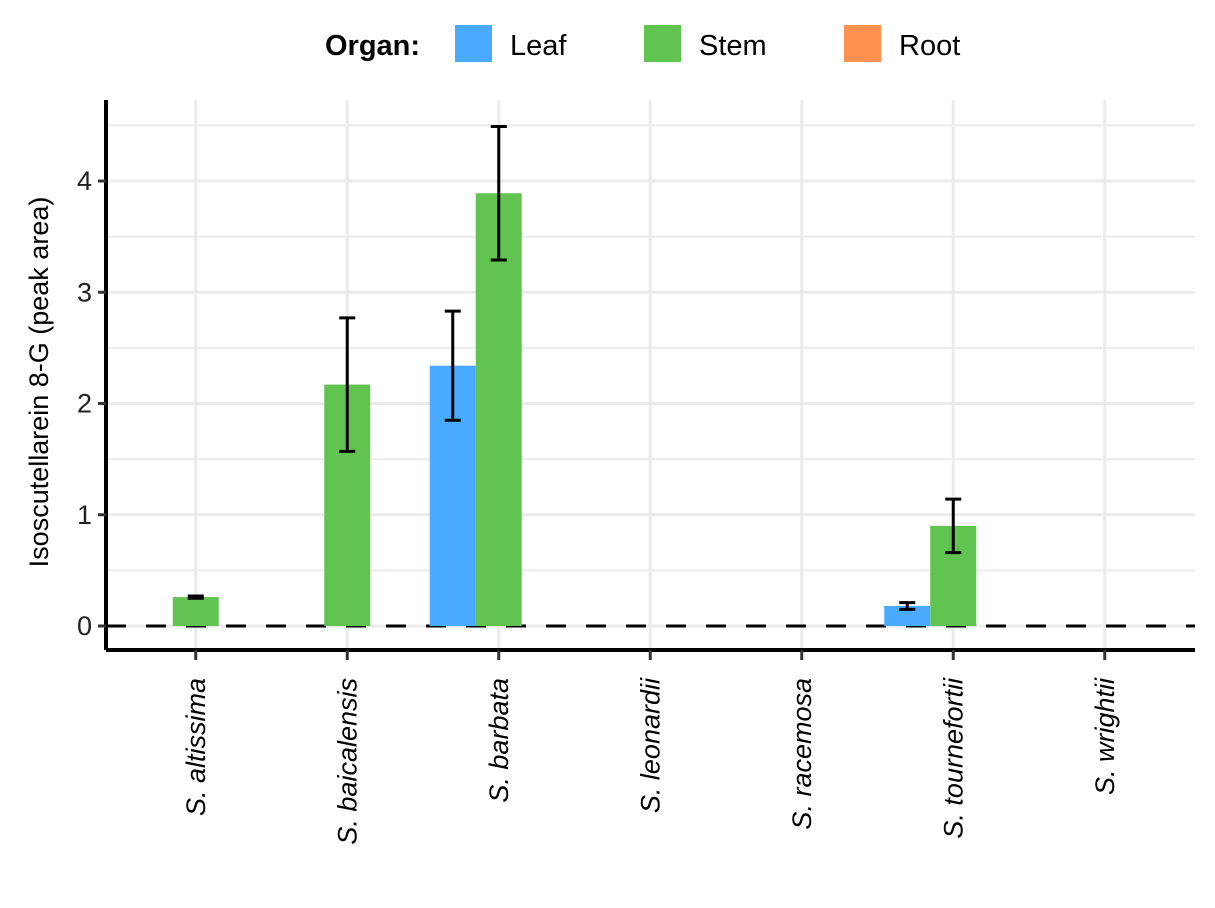 This screenshot has width=1215, height=908. Describe the element at coordinates (84, 515) in the screenshot. I see `y-tick-label: 1` at that location.